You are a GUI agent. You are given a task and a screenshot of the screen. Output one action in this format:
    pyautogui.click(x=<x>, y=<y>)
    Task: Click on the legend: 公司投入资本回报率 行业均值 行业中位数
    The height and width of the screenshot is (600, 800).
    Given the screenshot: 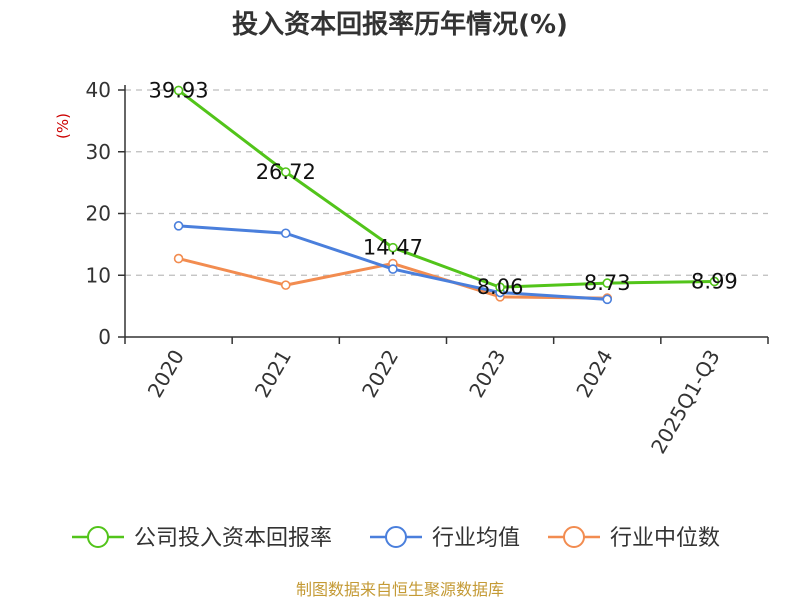 What is the action you would take?
    pyautogui.click(x=396, y=538)
    